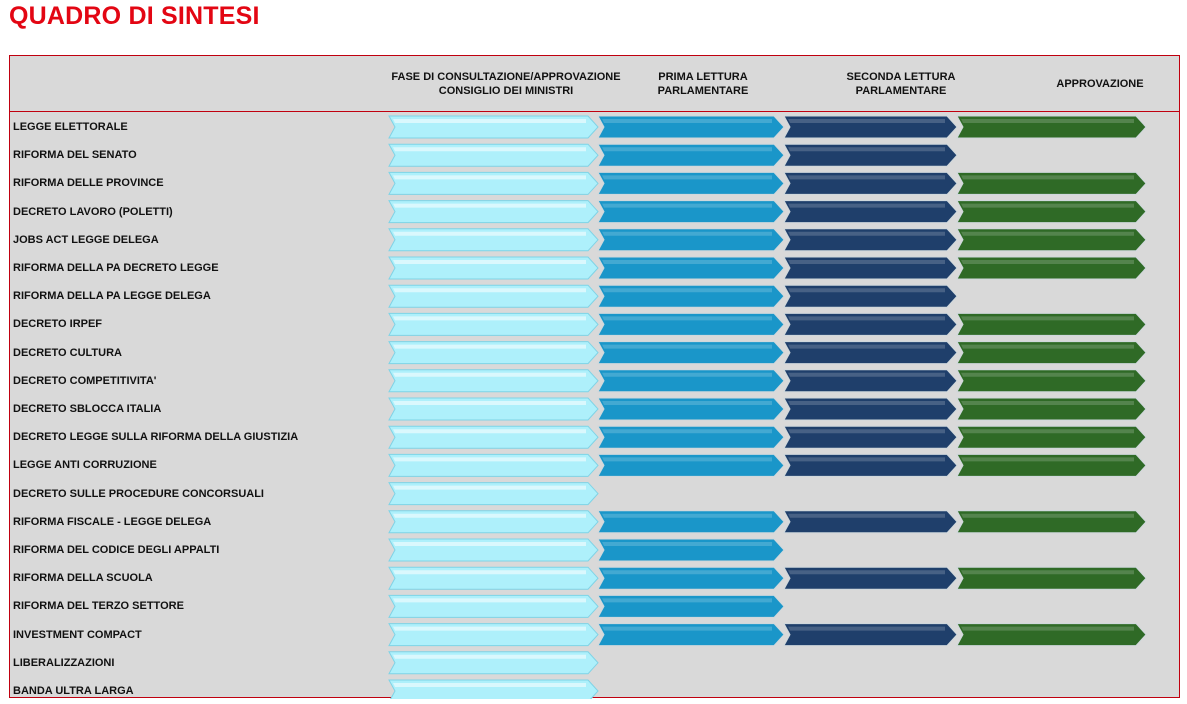 The image size is (1187, 704). Describe the element at coordinates (93, 211) in the screenshot. I see `row-label: DECRETO LAVORO (POLETTI)` at that location.